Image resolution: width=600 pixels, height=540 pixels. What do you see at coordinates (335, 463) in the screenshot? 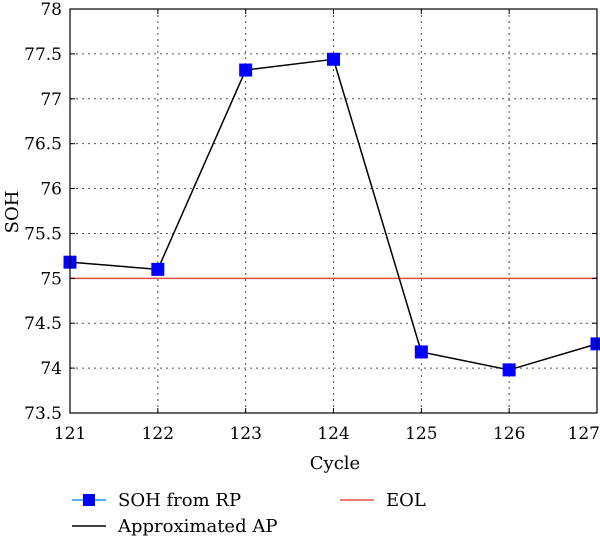
I see `x-axis-label: Cycle` at bounding box center [335, 463].